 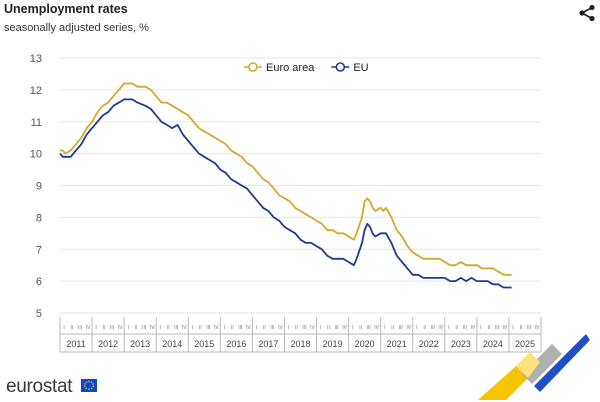 I want to click on year-tick-label: 2012, so click(x=108, y=344).